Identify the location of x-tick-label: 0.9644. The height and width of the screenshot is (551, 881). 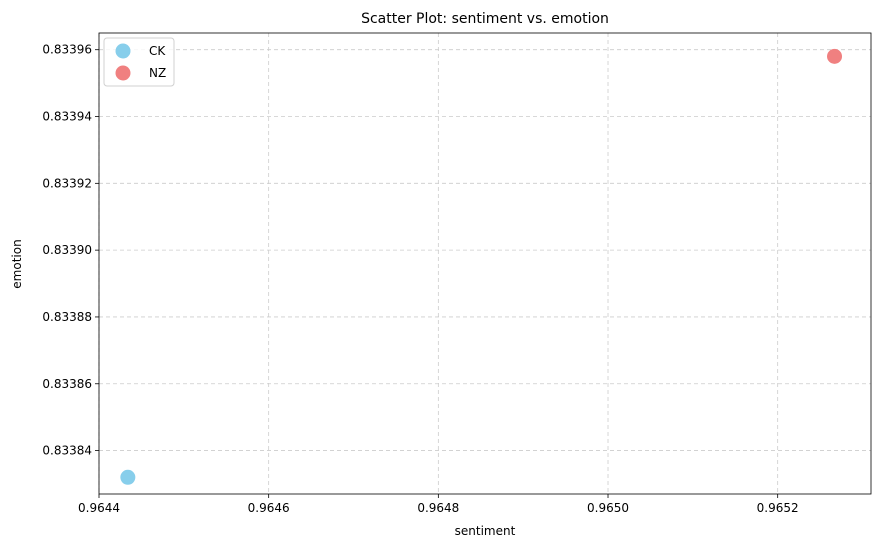
(99, 508).